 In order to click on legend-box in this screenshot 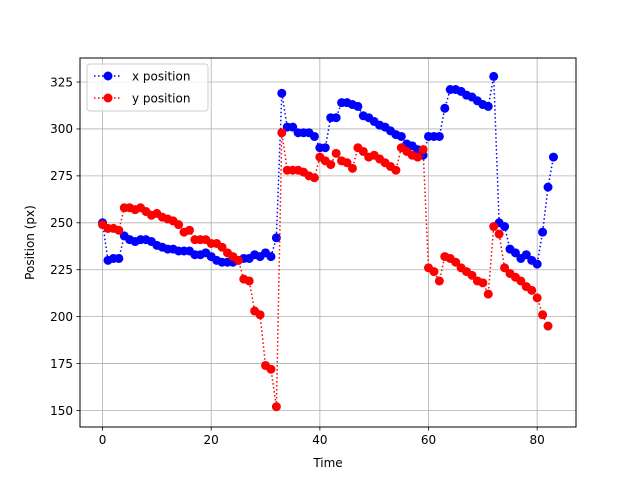, I will do `click(147, 87)`.